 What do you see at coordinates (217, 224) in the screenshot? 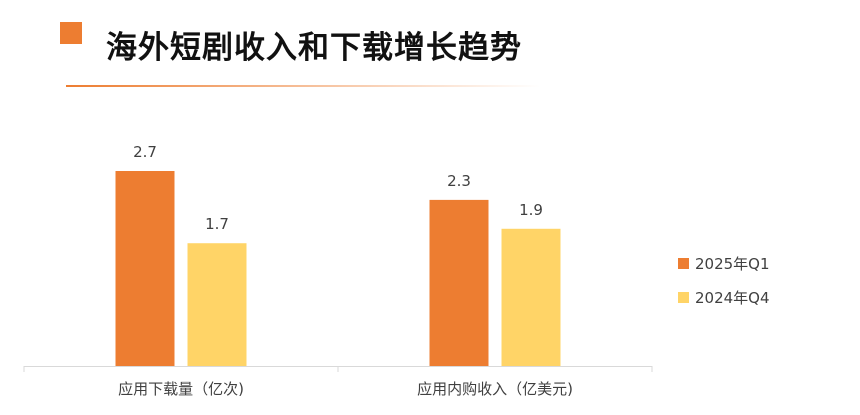
I see `data-label: 1.7` at bounding box center [217, 224].